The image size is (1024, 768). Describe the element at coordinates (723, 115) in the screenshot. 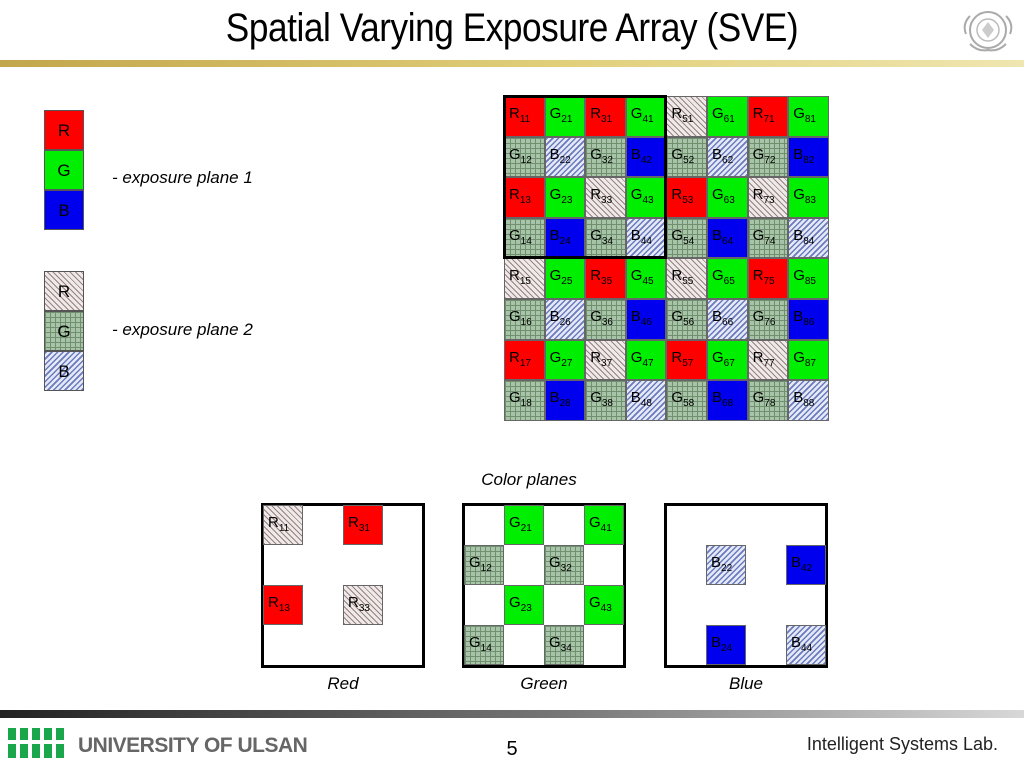

I see `pixel-label: G61` at that location.